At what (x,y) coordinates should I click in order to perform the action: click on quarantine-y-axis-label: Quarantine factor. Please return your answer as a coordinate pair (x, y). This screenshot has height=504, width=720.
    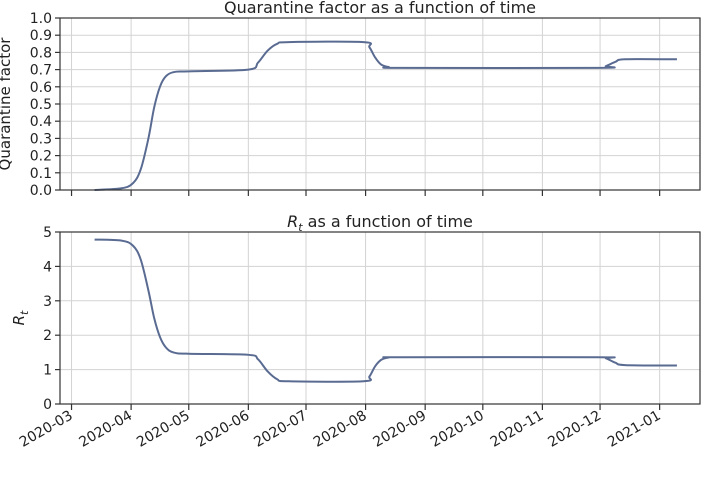
    Looking at the image, I should click on (7, 104).